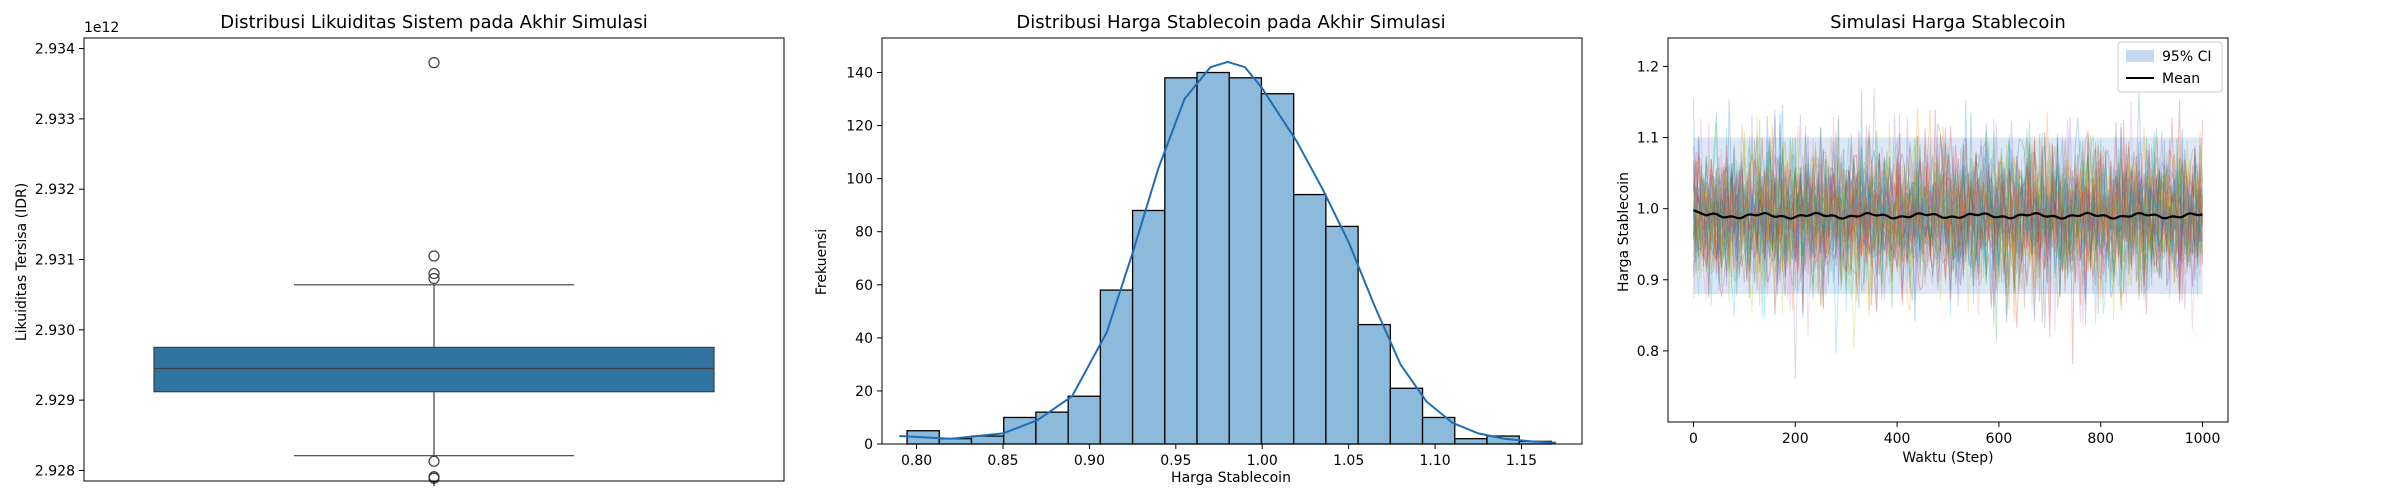 This screenshot has height=500, width=2400. I want to click on simulation-paths, so click(1948, 233).